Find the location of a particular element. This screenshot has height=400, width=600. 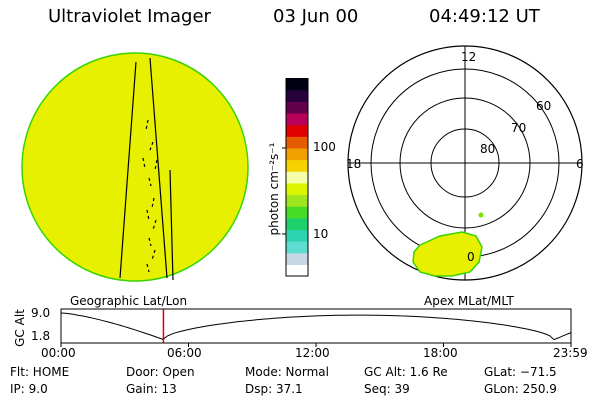

info-mode: Mode: Normal is located at coordinates (287, 372).